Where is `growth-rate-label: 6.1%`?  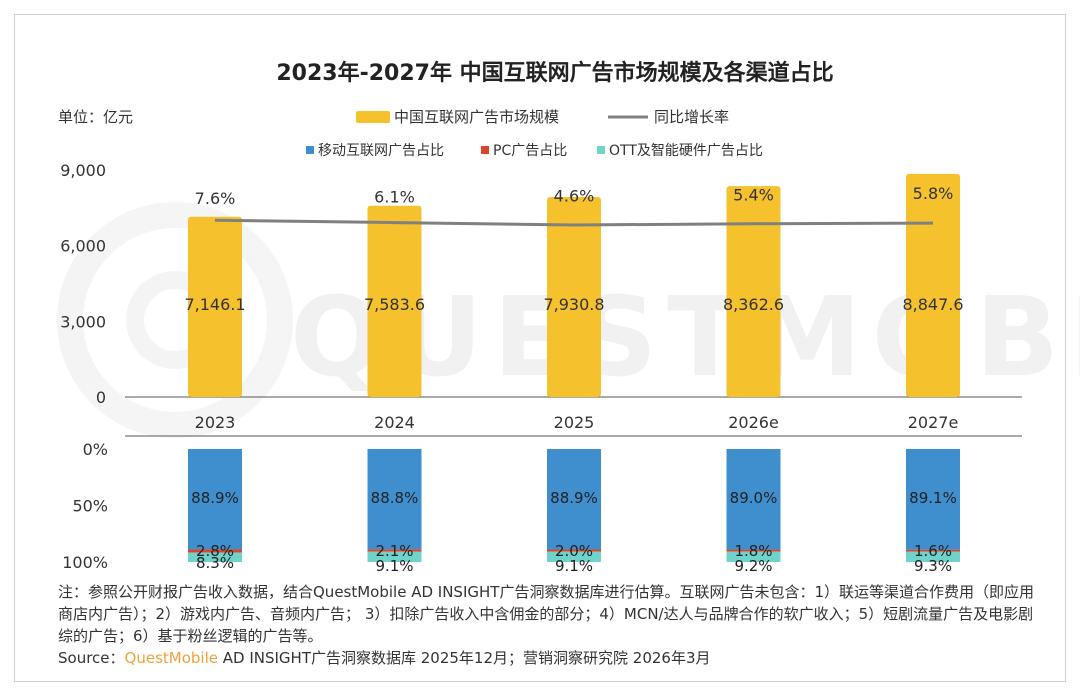 growth-rate-label: 6.1% is located at coordinates (394, 197).